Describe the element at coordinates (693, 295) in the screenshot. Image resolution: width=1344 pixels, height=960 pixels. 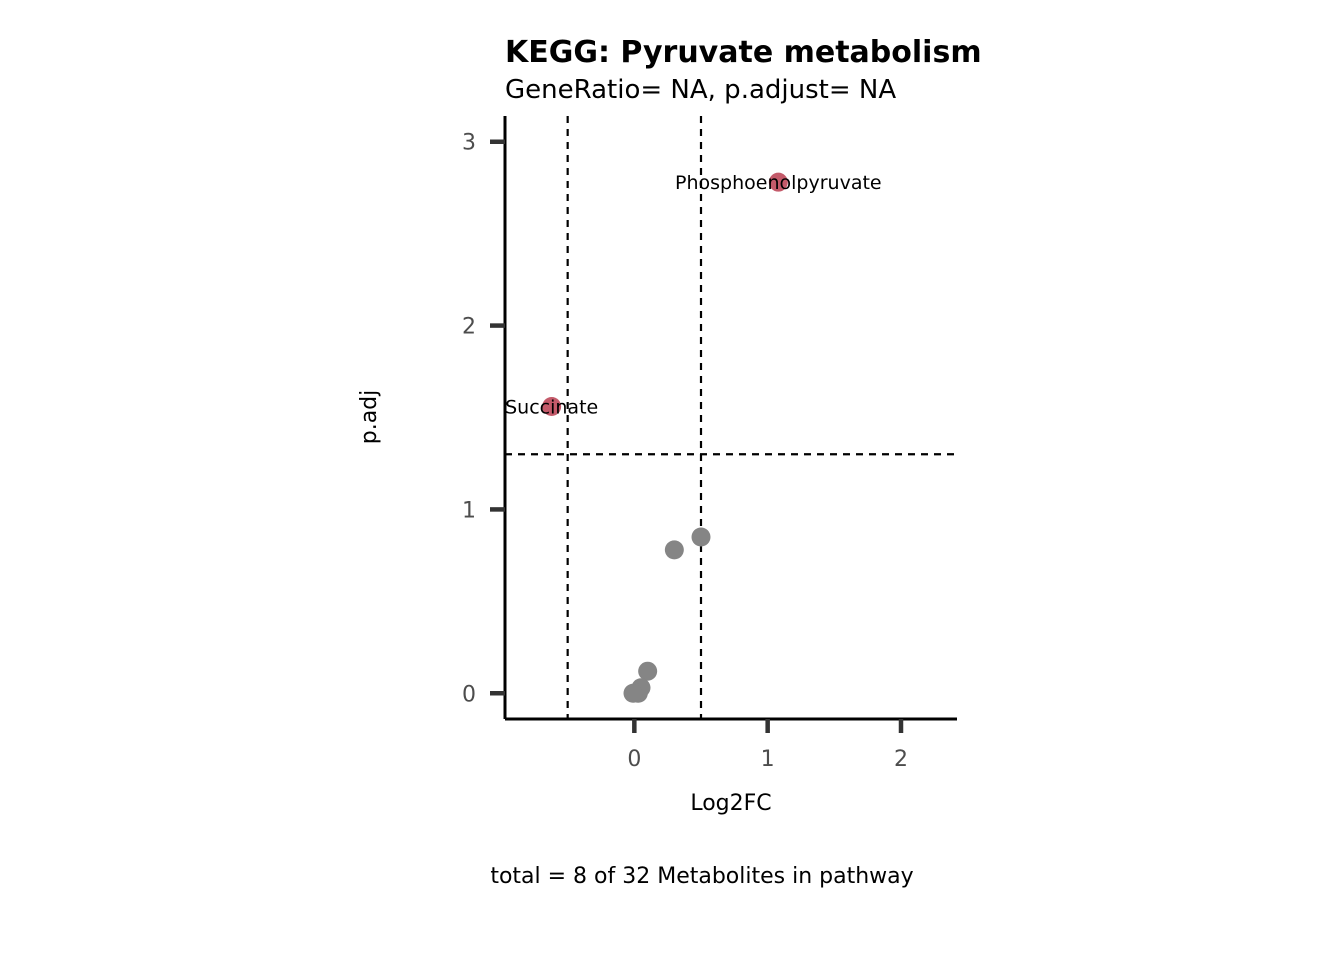
I see `point-labels: Succinate Phosphoenolpyruvate` at that location.